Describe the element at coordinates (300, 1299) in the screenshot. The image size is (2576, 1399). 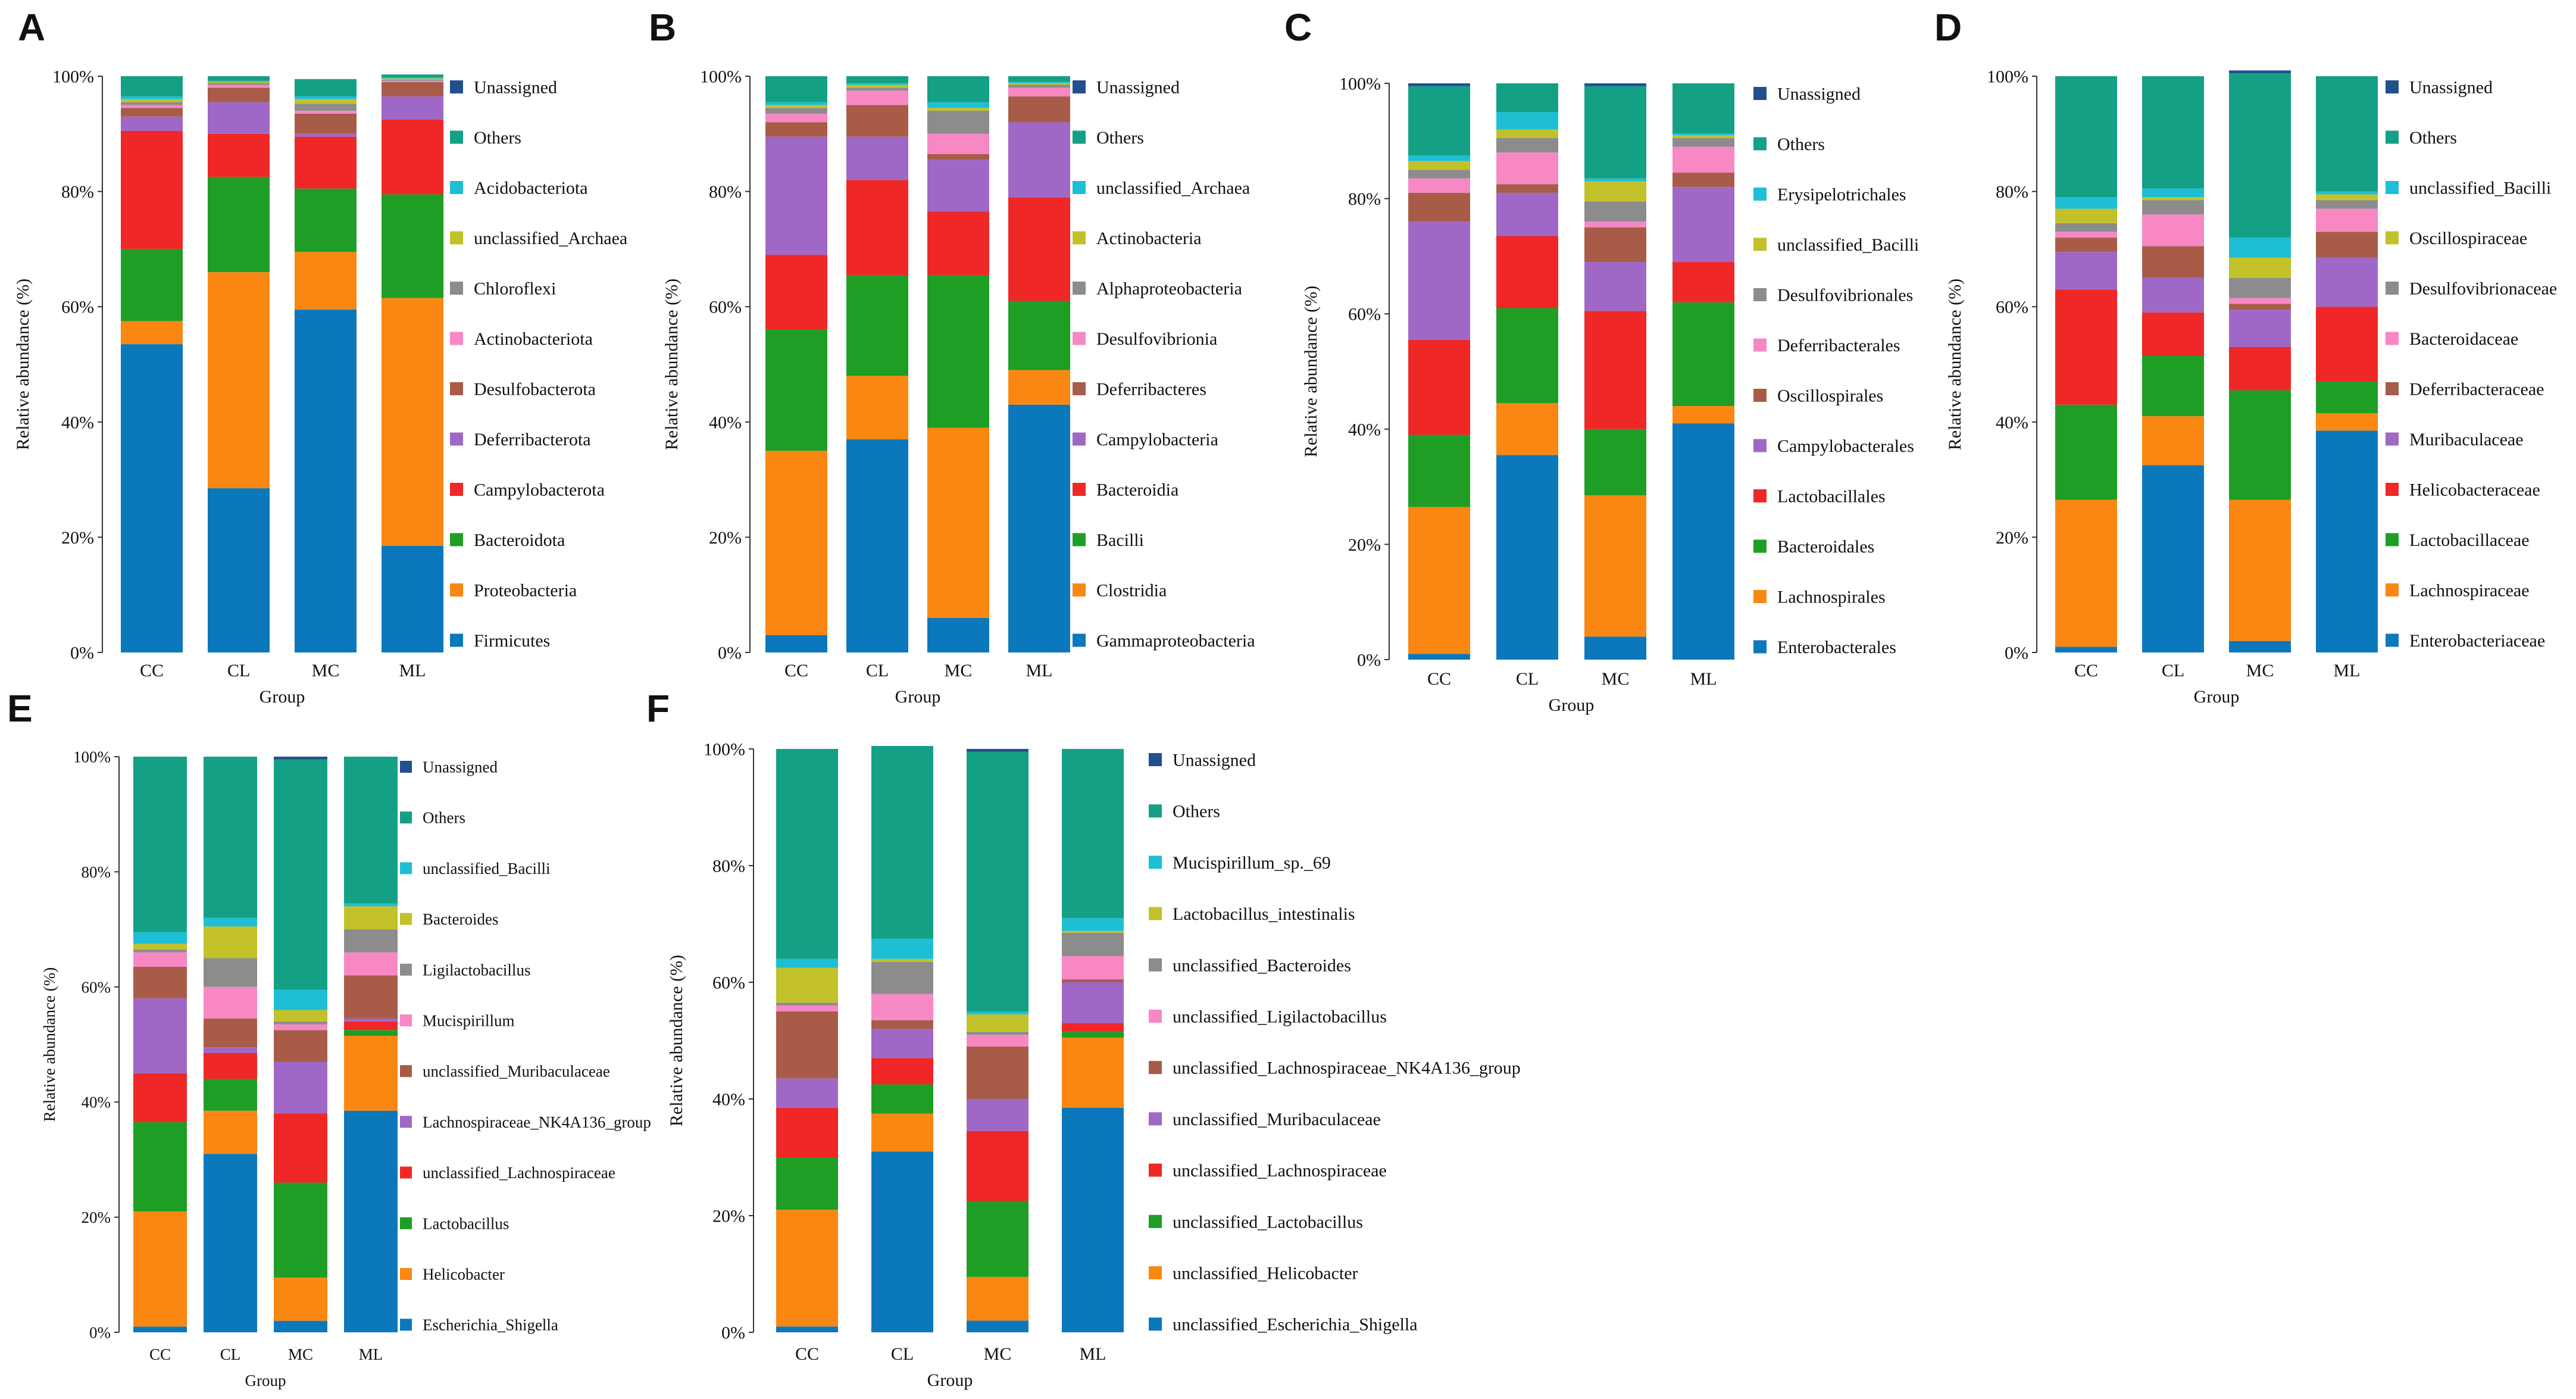
I see `bar-segment-MC-Helicobacter` at that location.